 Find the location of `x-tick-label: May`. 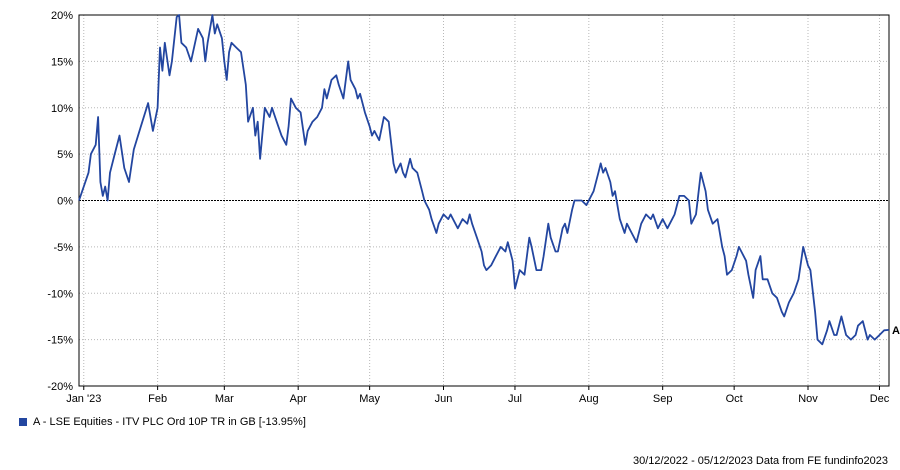

x-tick-label: May is located at coordinates (369, 399).